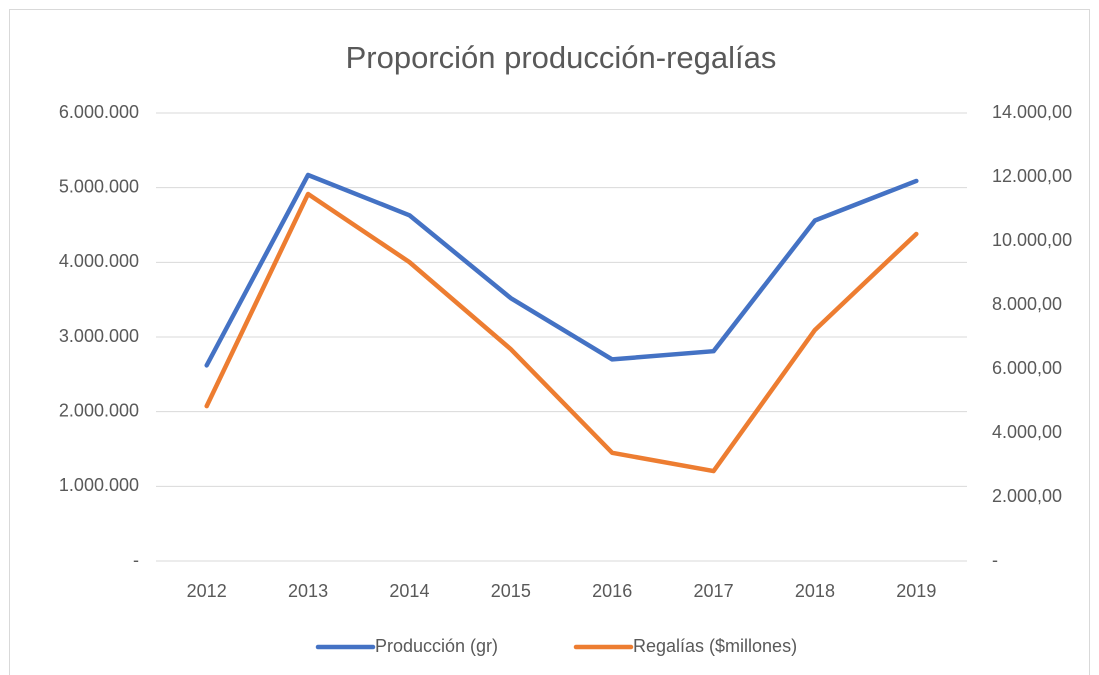 The height and width of the screenshot is (675, 1099). Describe the element at coordinates (409, 591) in the screenshot. I see `x-tick-label: 2014` at that location.